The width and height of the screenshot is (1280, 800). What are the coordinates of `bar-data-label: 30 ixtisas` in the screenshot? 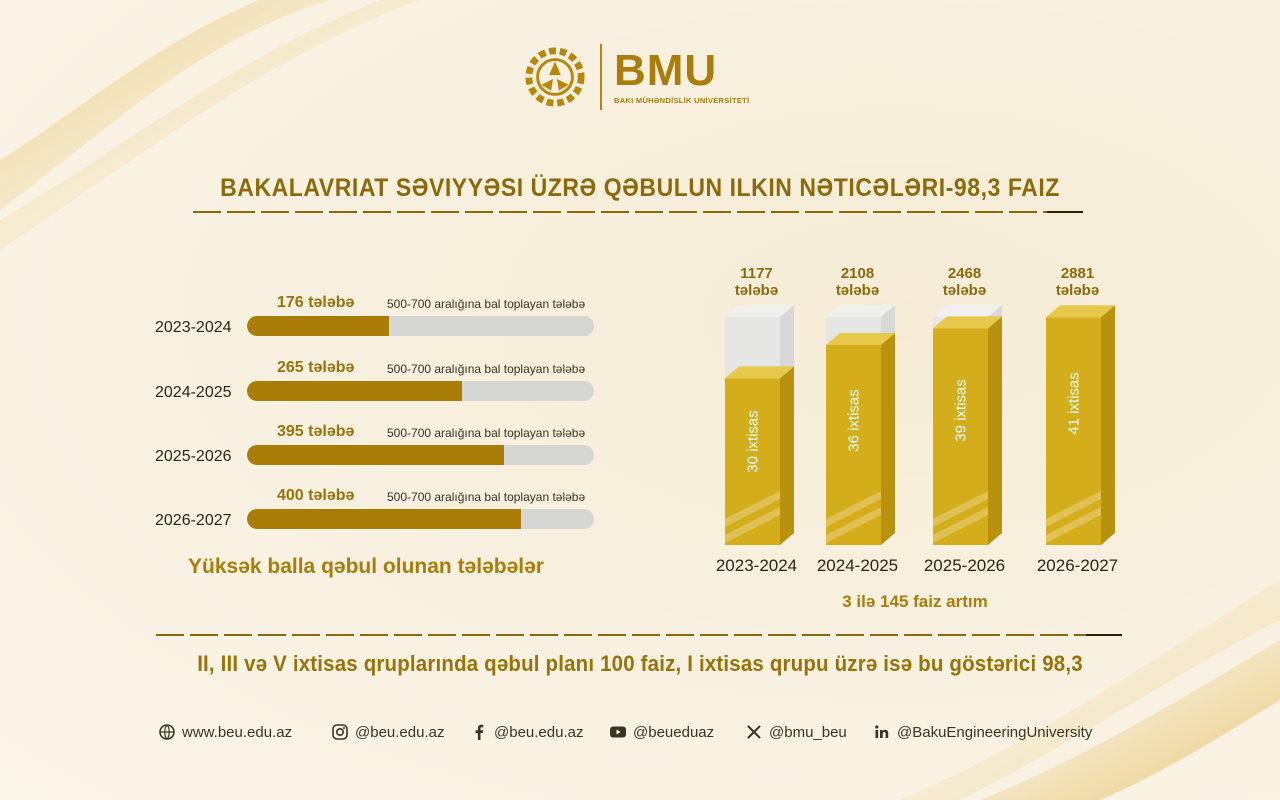 It's located at (752, 441).